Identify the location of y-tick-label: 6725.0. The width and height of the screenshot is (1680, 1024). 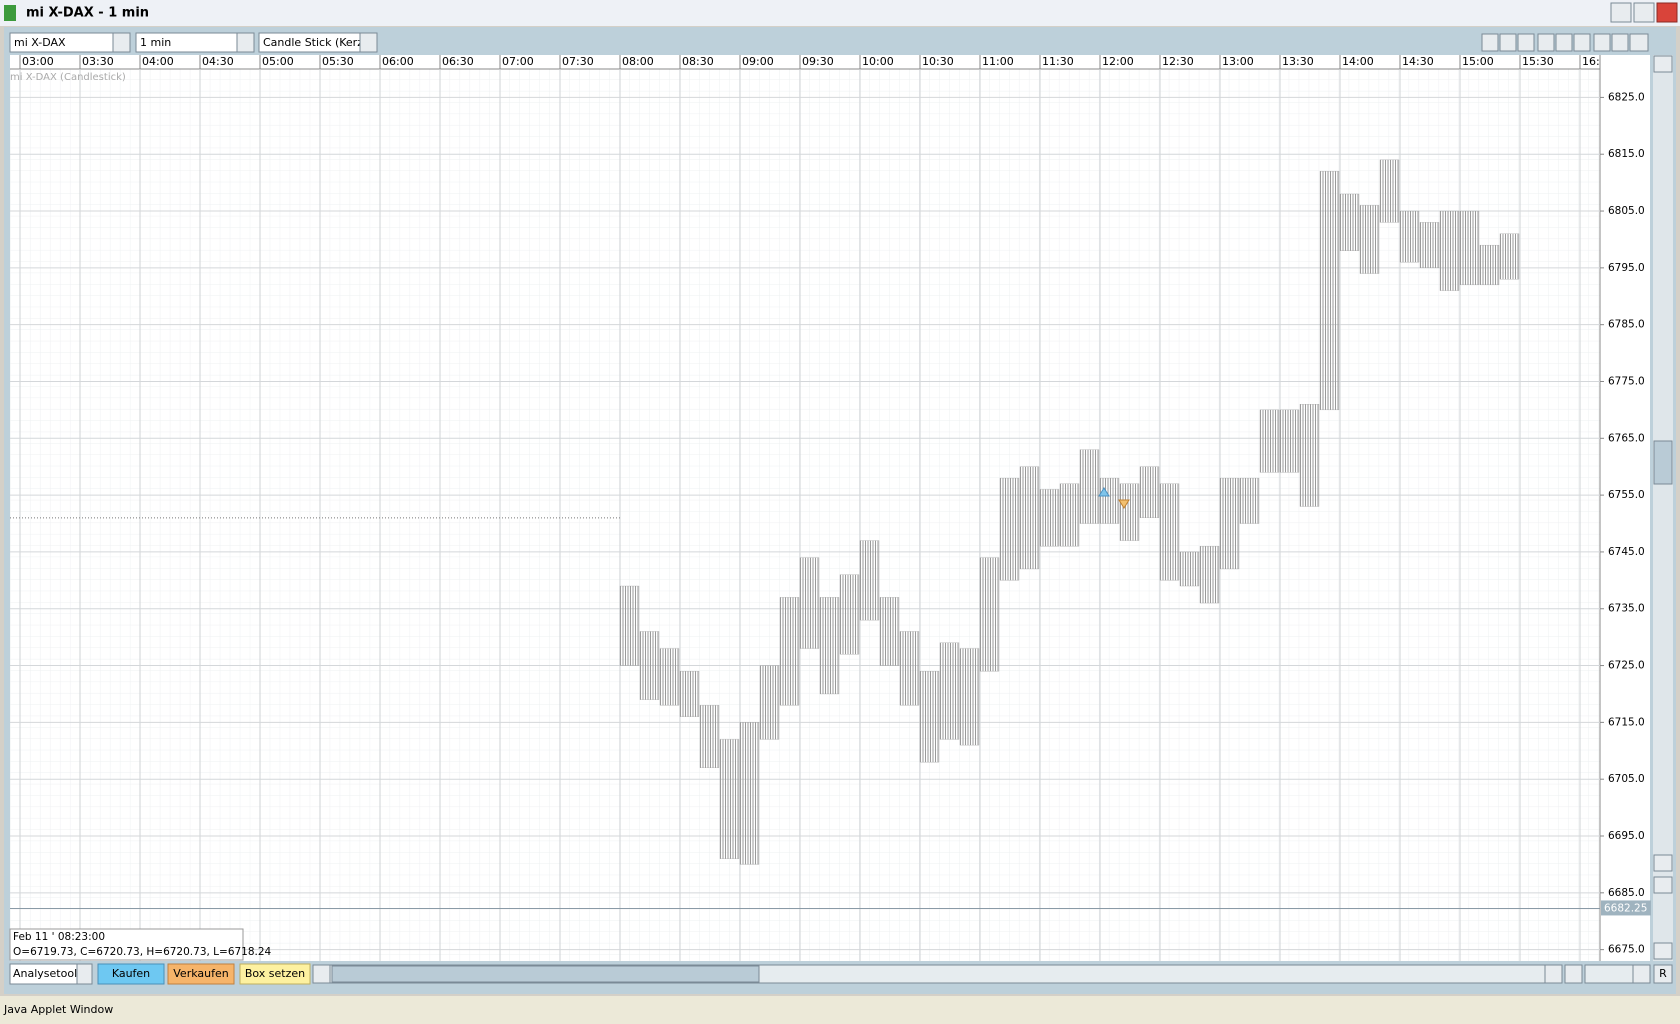
(1626, 666).